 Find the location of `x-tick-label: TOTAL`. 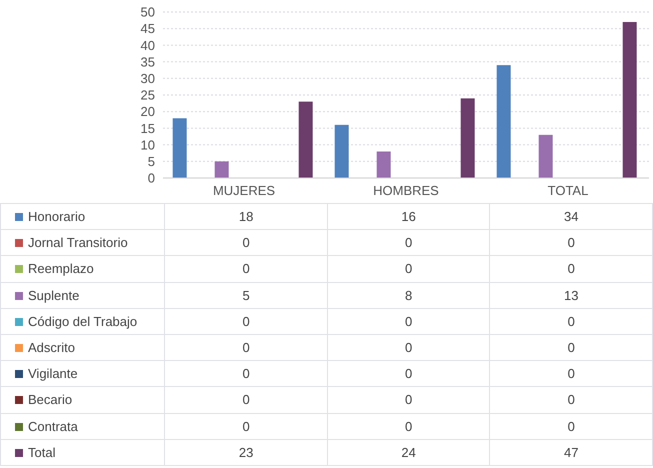

x-tick-label: TOTAL is located at coordinates (568, 190).